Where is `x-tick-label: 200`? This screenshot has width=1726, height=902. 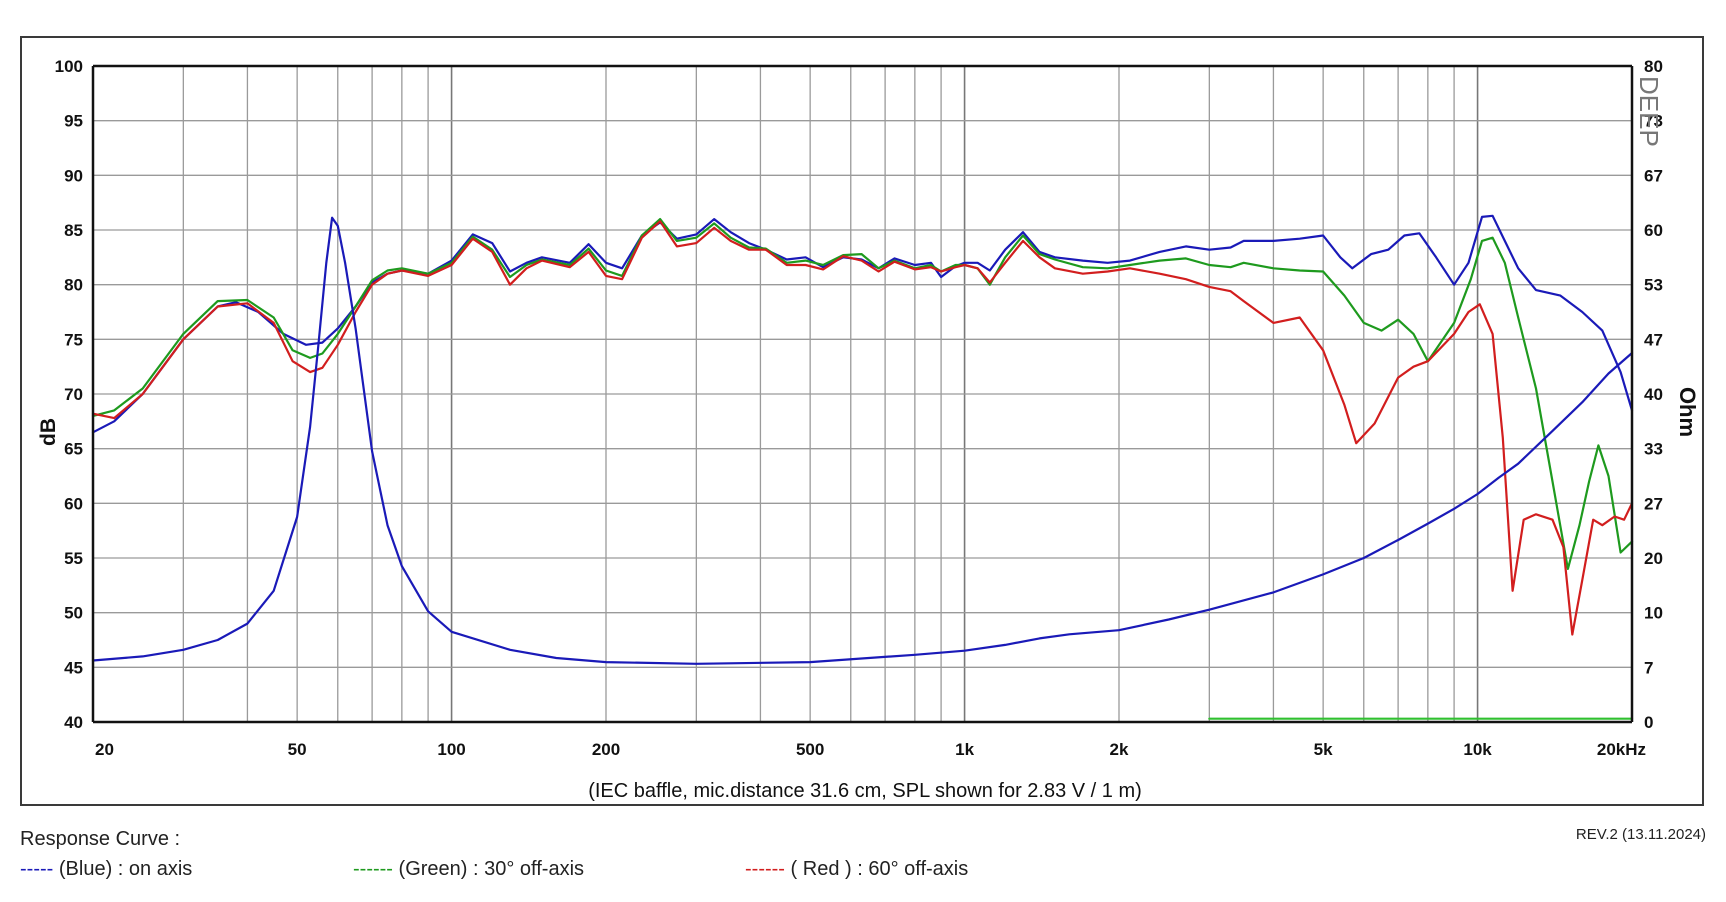 x-tick-label: 200 is located at coordinates (606, 749).